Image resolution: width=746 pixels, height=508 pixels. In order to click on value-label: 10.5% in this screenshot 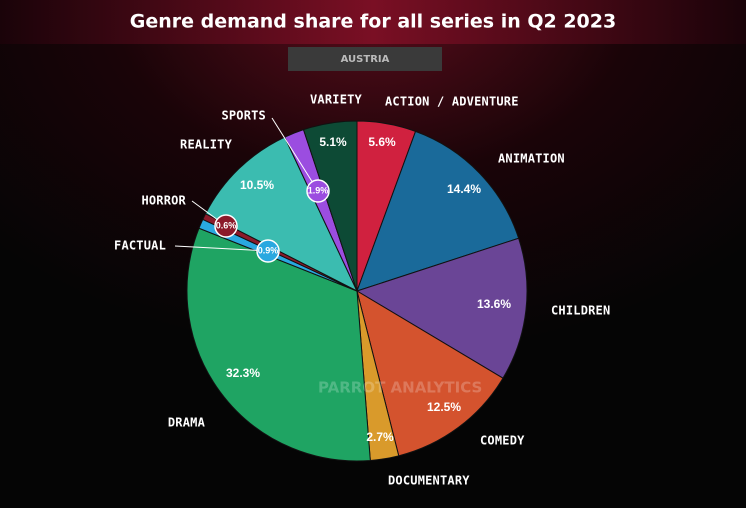, I will do `click(257, 185)`.